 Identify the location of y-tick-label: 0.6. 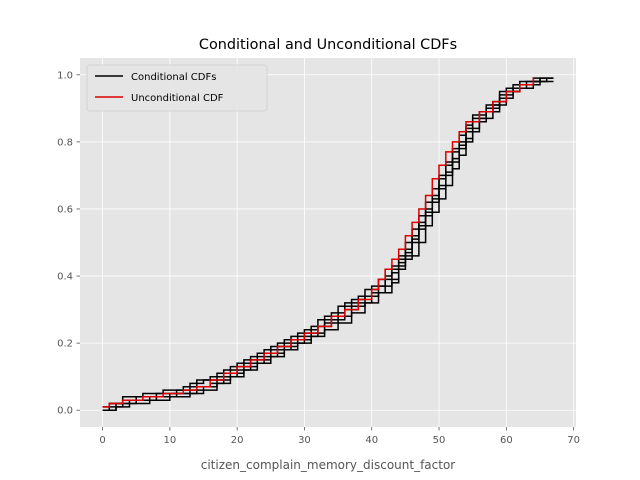
(65, 209).